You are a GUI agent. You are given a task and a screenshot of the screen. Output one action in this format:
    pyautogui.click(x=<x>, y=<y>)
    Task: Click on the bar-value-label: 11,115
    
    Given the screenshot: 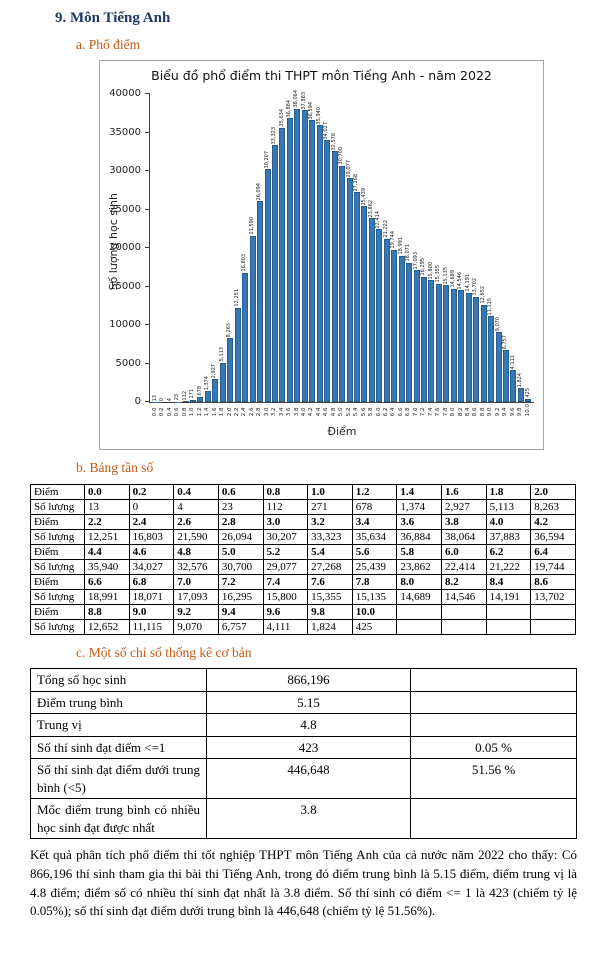 What is the action you would take?
    pyautogui.click(x=490, y=306)
    